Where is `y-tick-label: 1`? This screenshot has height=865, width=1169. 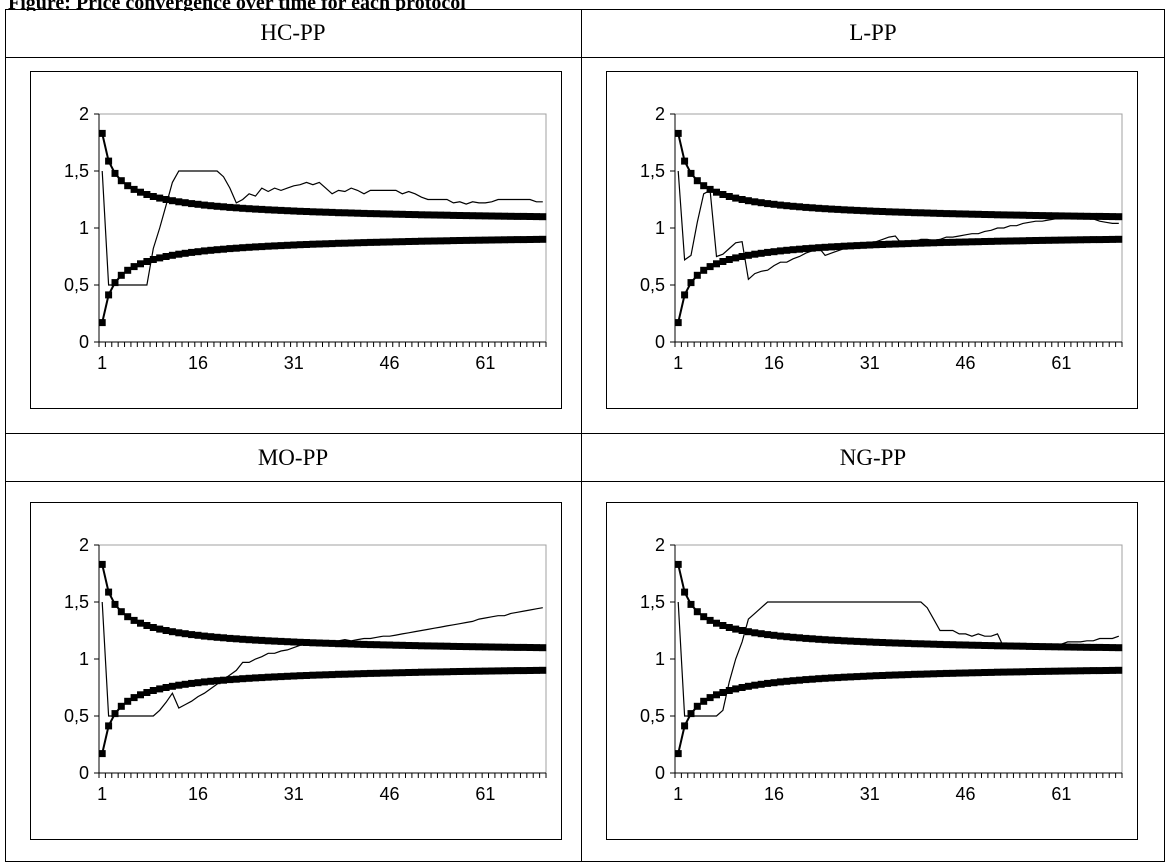 y-tick-label: 1 is located at coordinates (84, 228).